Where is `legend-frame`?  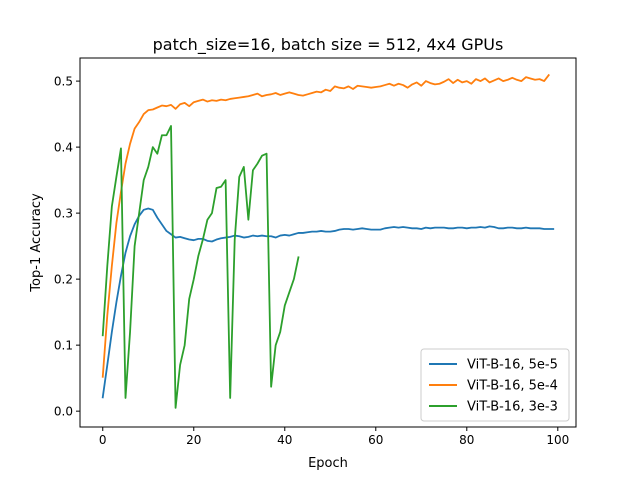
legend-frame is located at coordinates (495, 385).